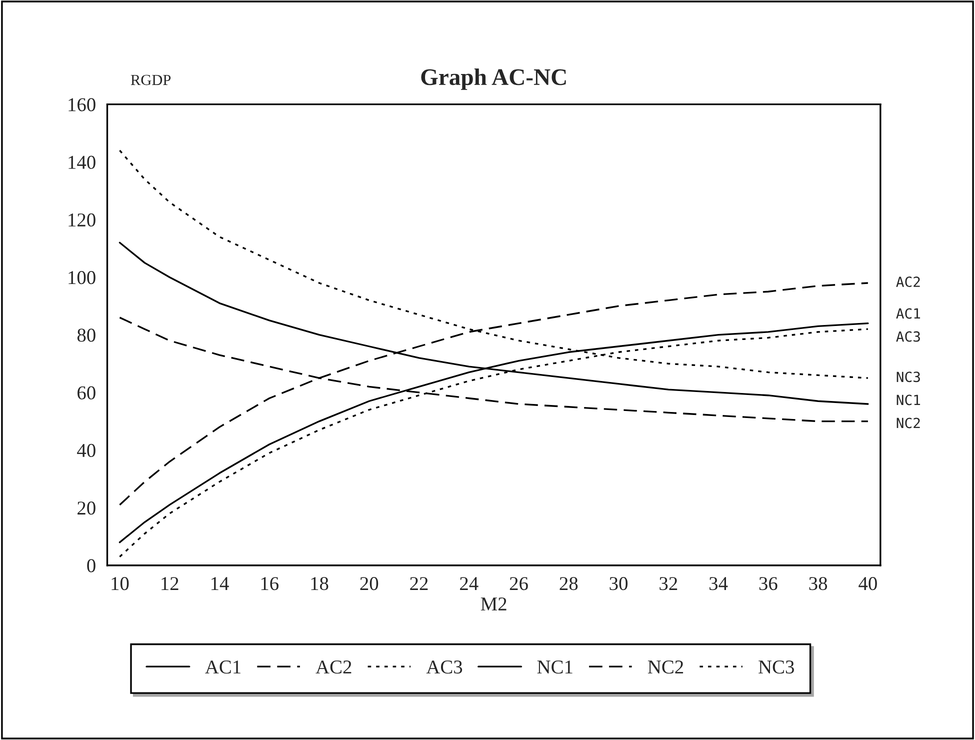 Image resolution: width=975 pixels, height=740 pixels. Describe the element at coordinates (908, 282) in the screenshot. I see `text: AC2` at that location.